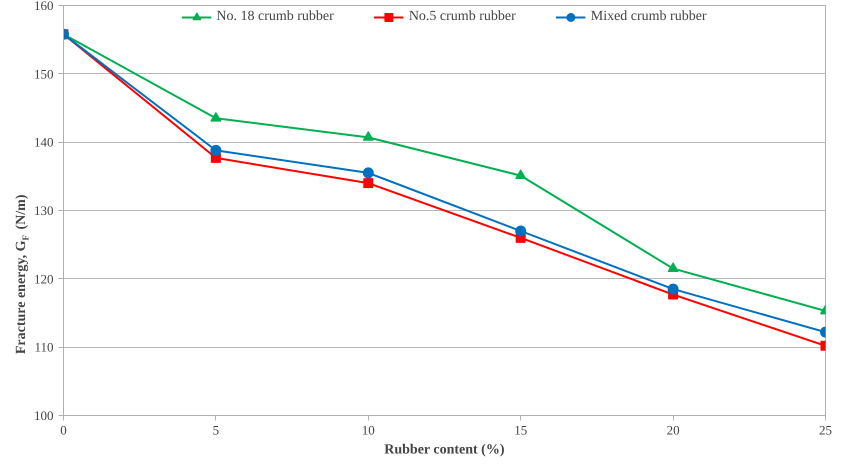  I want to click on legend-label: No.5 crumb rubber, so click(462, 17).